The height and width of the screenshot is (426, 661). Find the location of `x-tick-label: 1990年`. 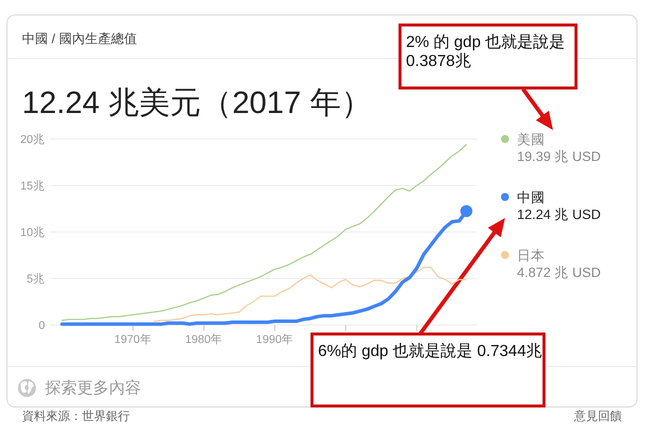

x-tick-label: 1990年 is located at coordinates (275, 339).